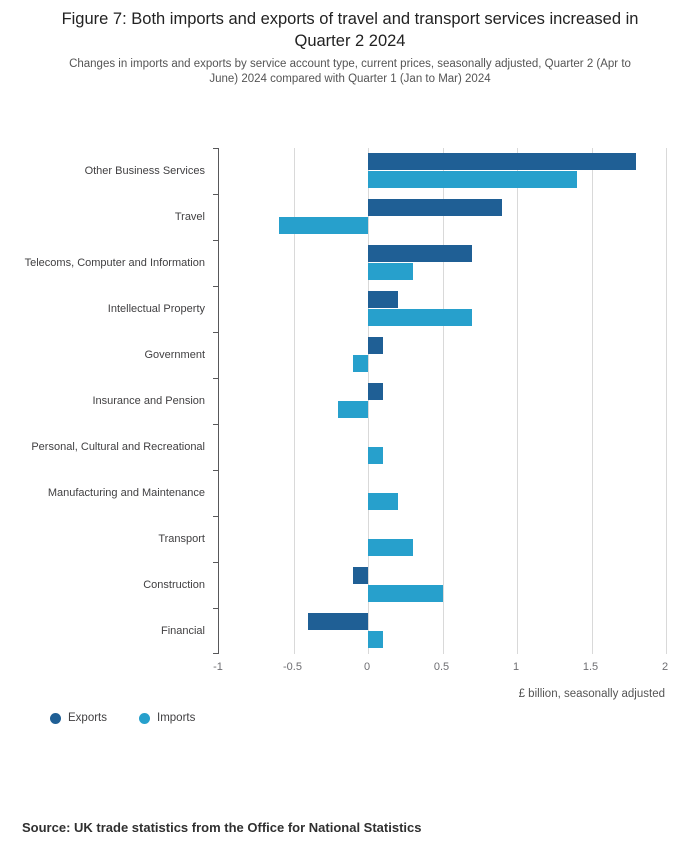  What do you see at coordinates (144, 171) in the screenshot?
I see `category-label: Other Business Services` at bounding box center [144, 171].